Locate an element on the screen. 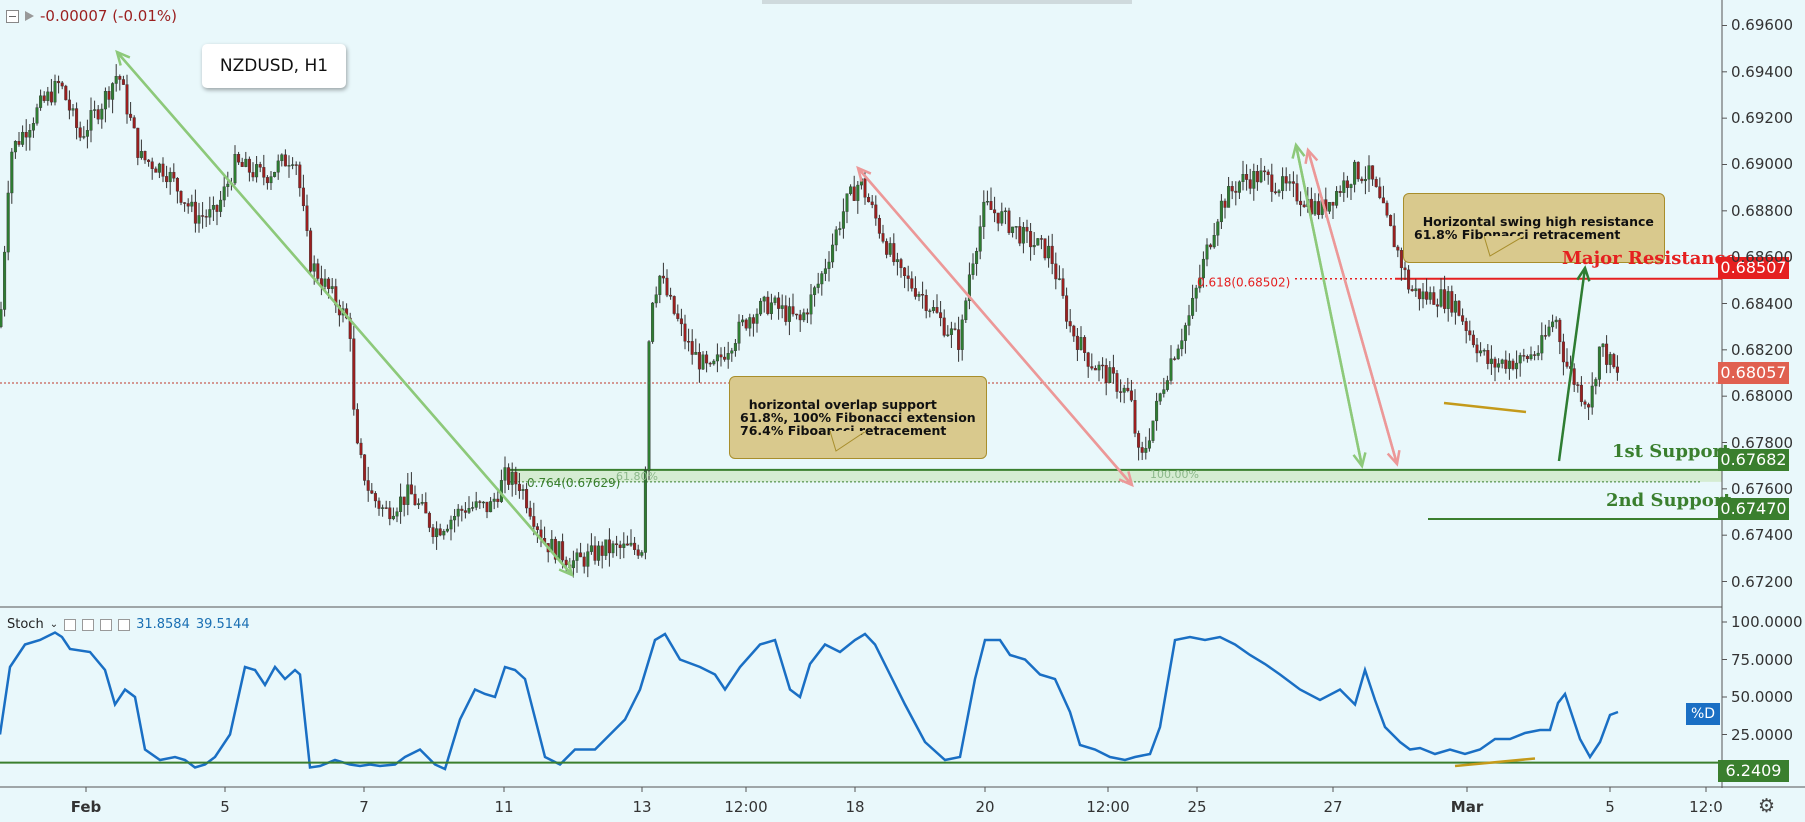  gear-icon: ⚙ is located at coordinates (1767, 806).